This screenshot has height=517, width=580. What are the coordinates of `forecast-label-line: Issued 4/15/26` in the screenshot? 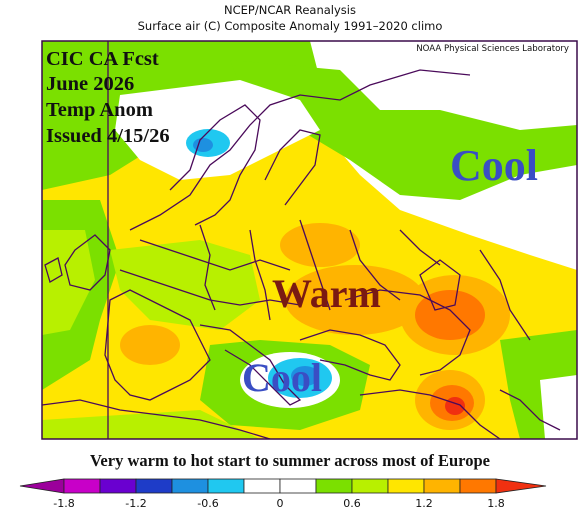 It's located at (108, 136).